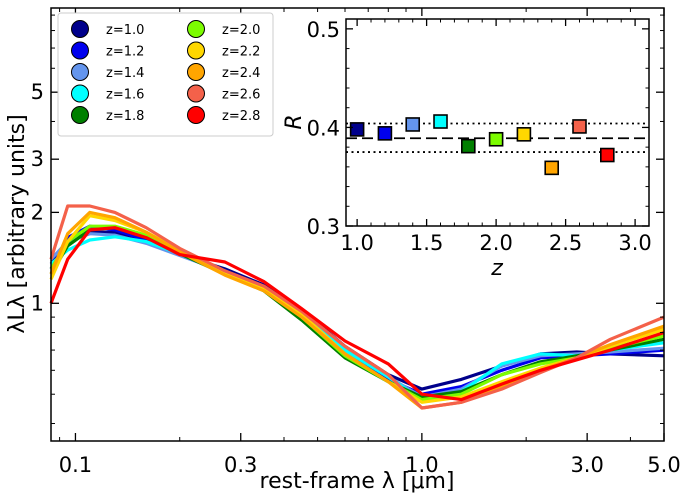 This screenshot has height=501, width=687. Describe the element at coordinates (495, 243) in the screenshot. I see `inset-x-tick-label: 2.0` at that location.